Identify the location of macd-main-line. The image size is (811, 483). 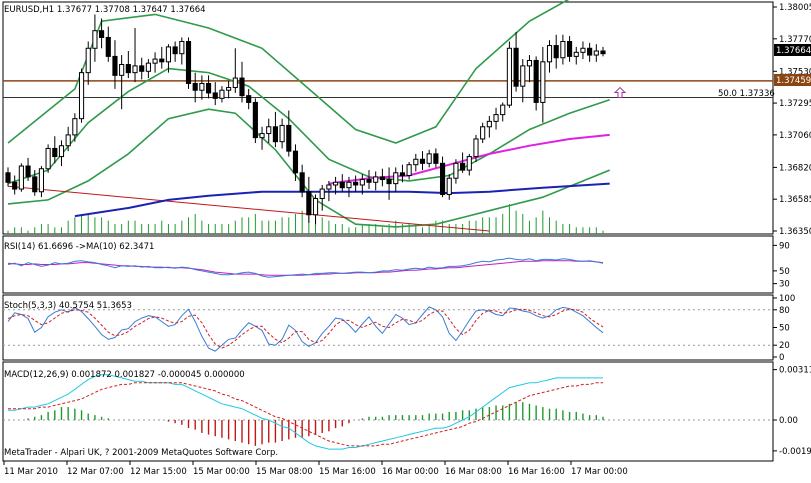
(305, 412).